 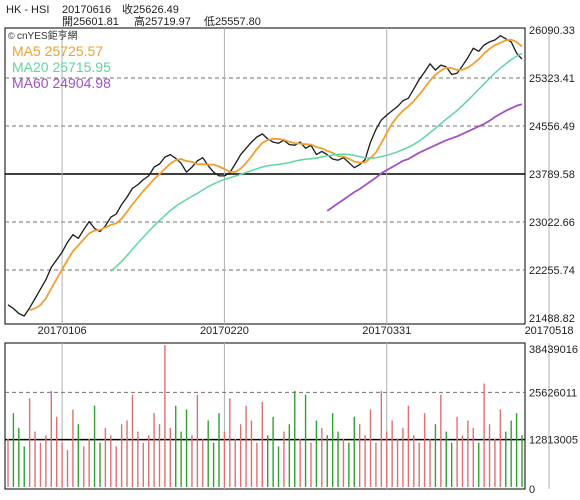 I want to click on header-low: 低25557.80, so click(x=232, y=21).